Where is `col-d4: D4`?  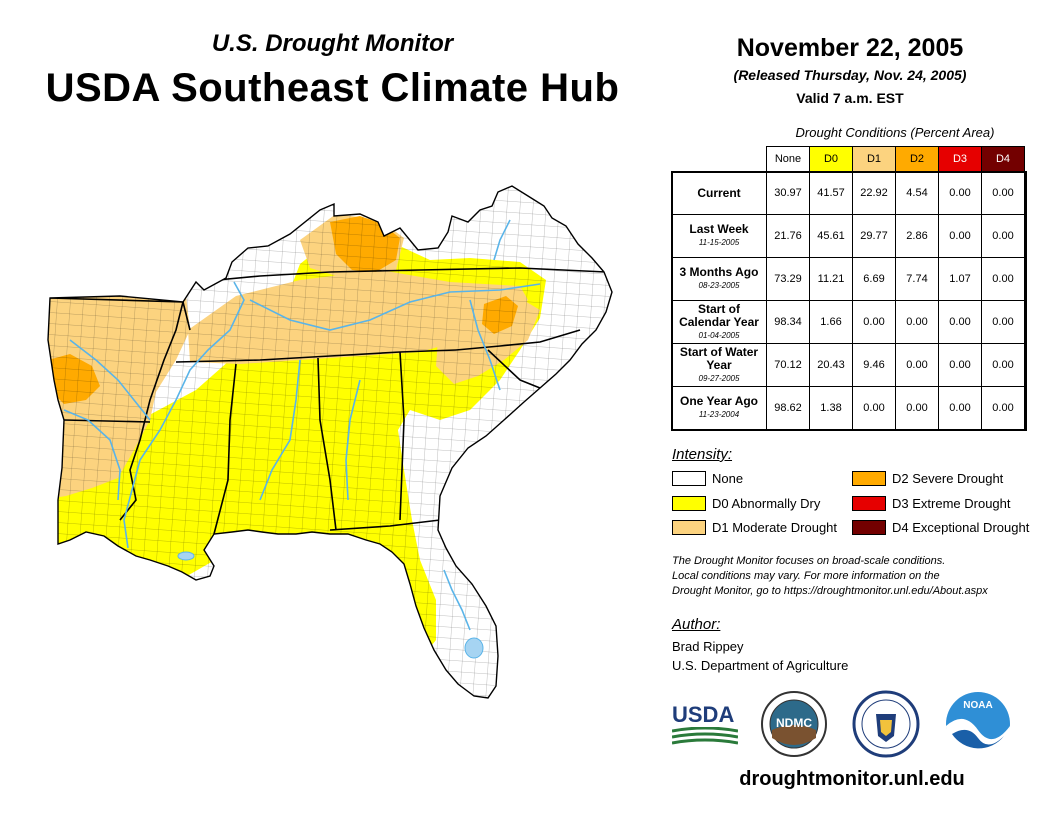
col-d4: D4 is located at coordinates (1003, 159).